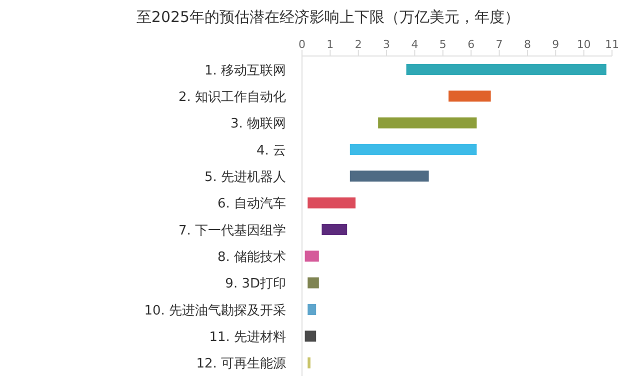  What do you see at coordinates (328, 18) in the screenshot?
I see `chart-title: 至2025年的预估潜在经济影响上下限（万亿美元，年度）` at bounding box center [328, 18].